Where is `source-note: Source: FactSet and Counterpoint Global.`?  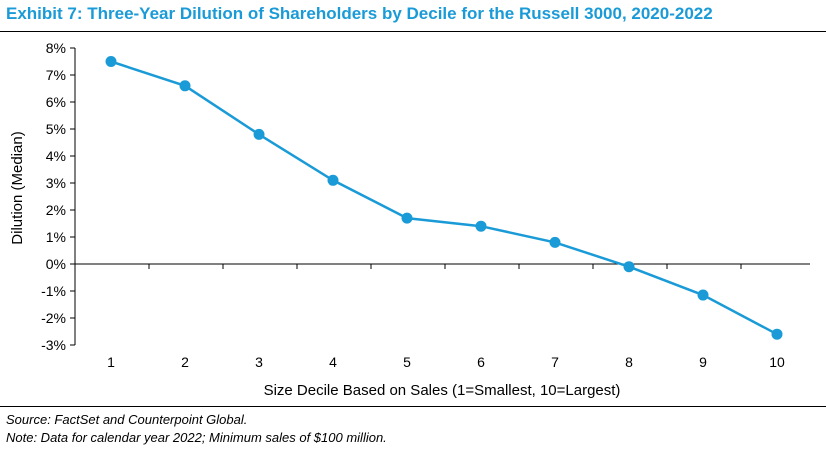 source-note: Source: FactSet and Counterpoint Global. is located at coordinates (127, 419).